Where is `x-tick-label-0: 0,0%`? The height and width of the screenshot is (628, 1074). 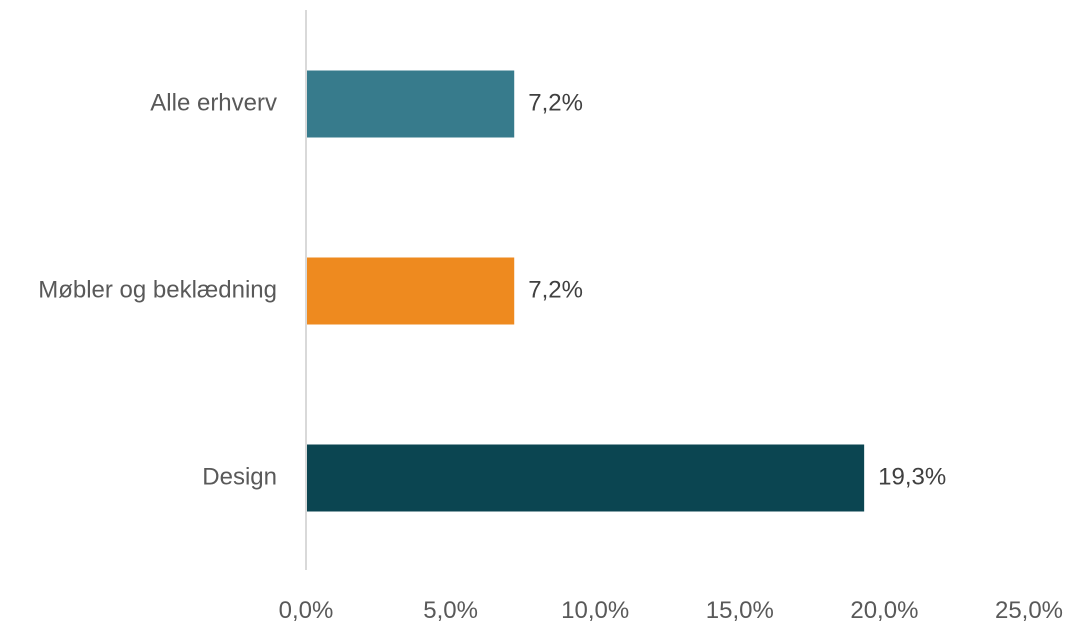
x-tick-label-0: 0,0% is located at coordinates (306, 610).